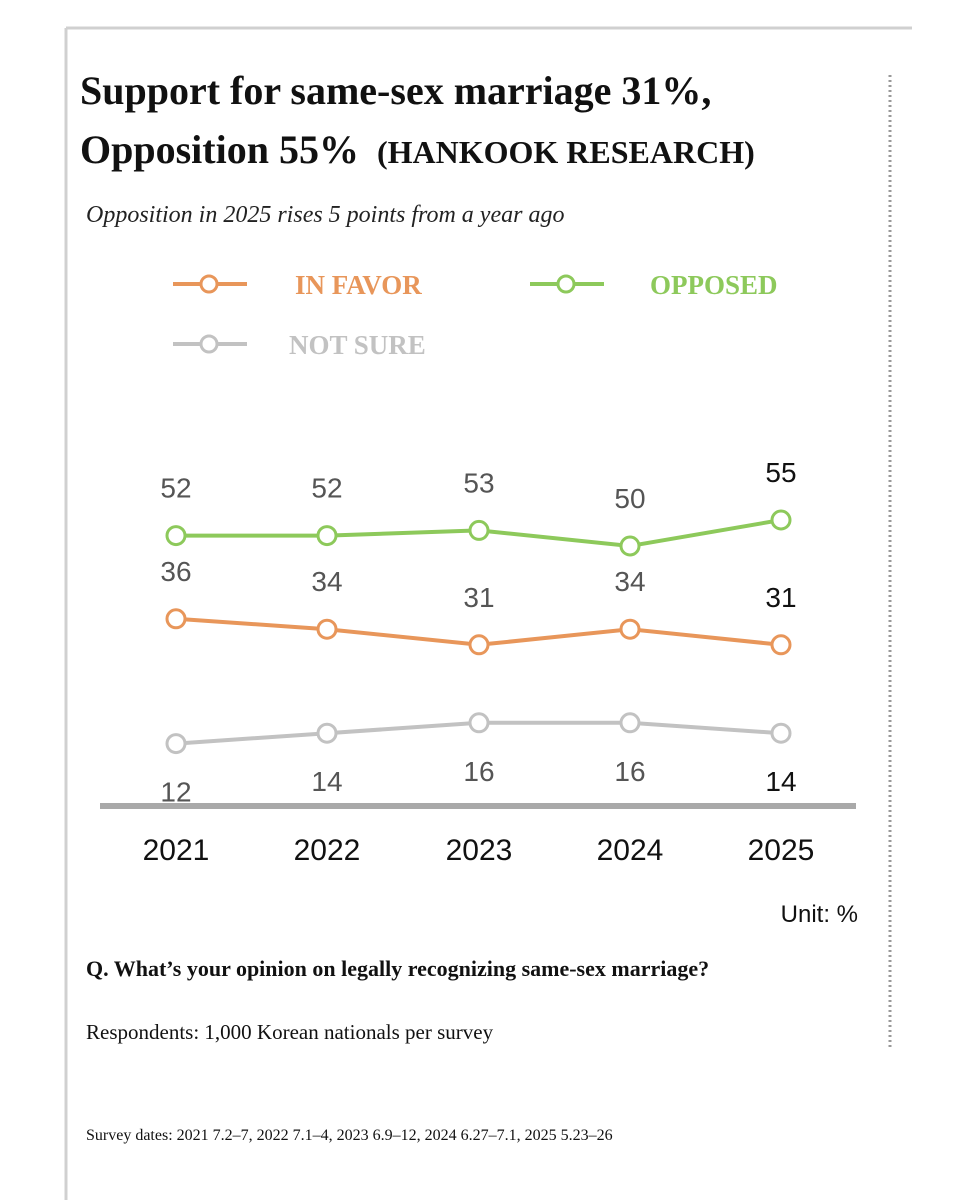  What do you see at coordinates (479, 850) in the screenshot?
I see `x-tick-label: 2023` at bounding box center [479, 850].